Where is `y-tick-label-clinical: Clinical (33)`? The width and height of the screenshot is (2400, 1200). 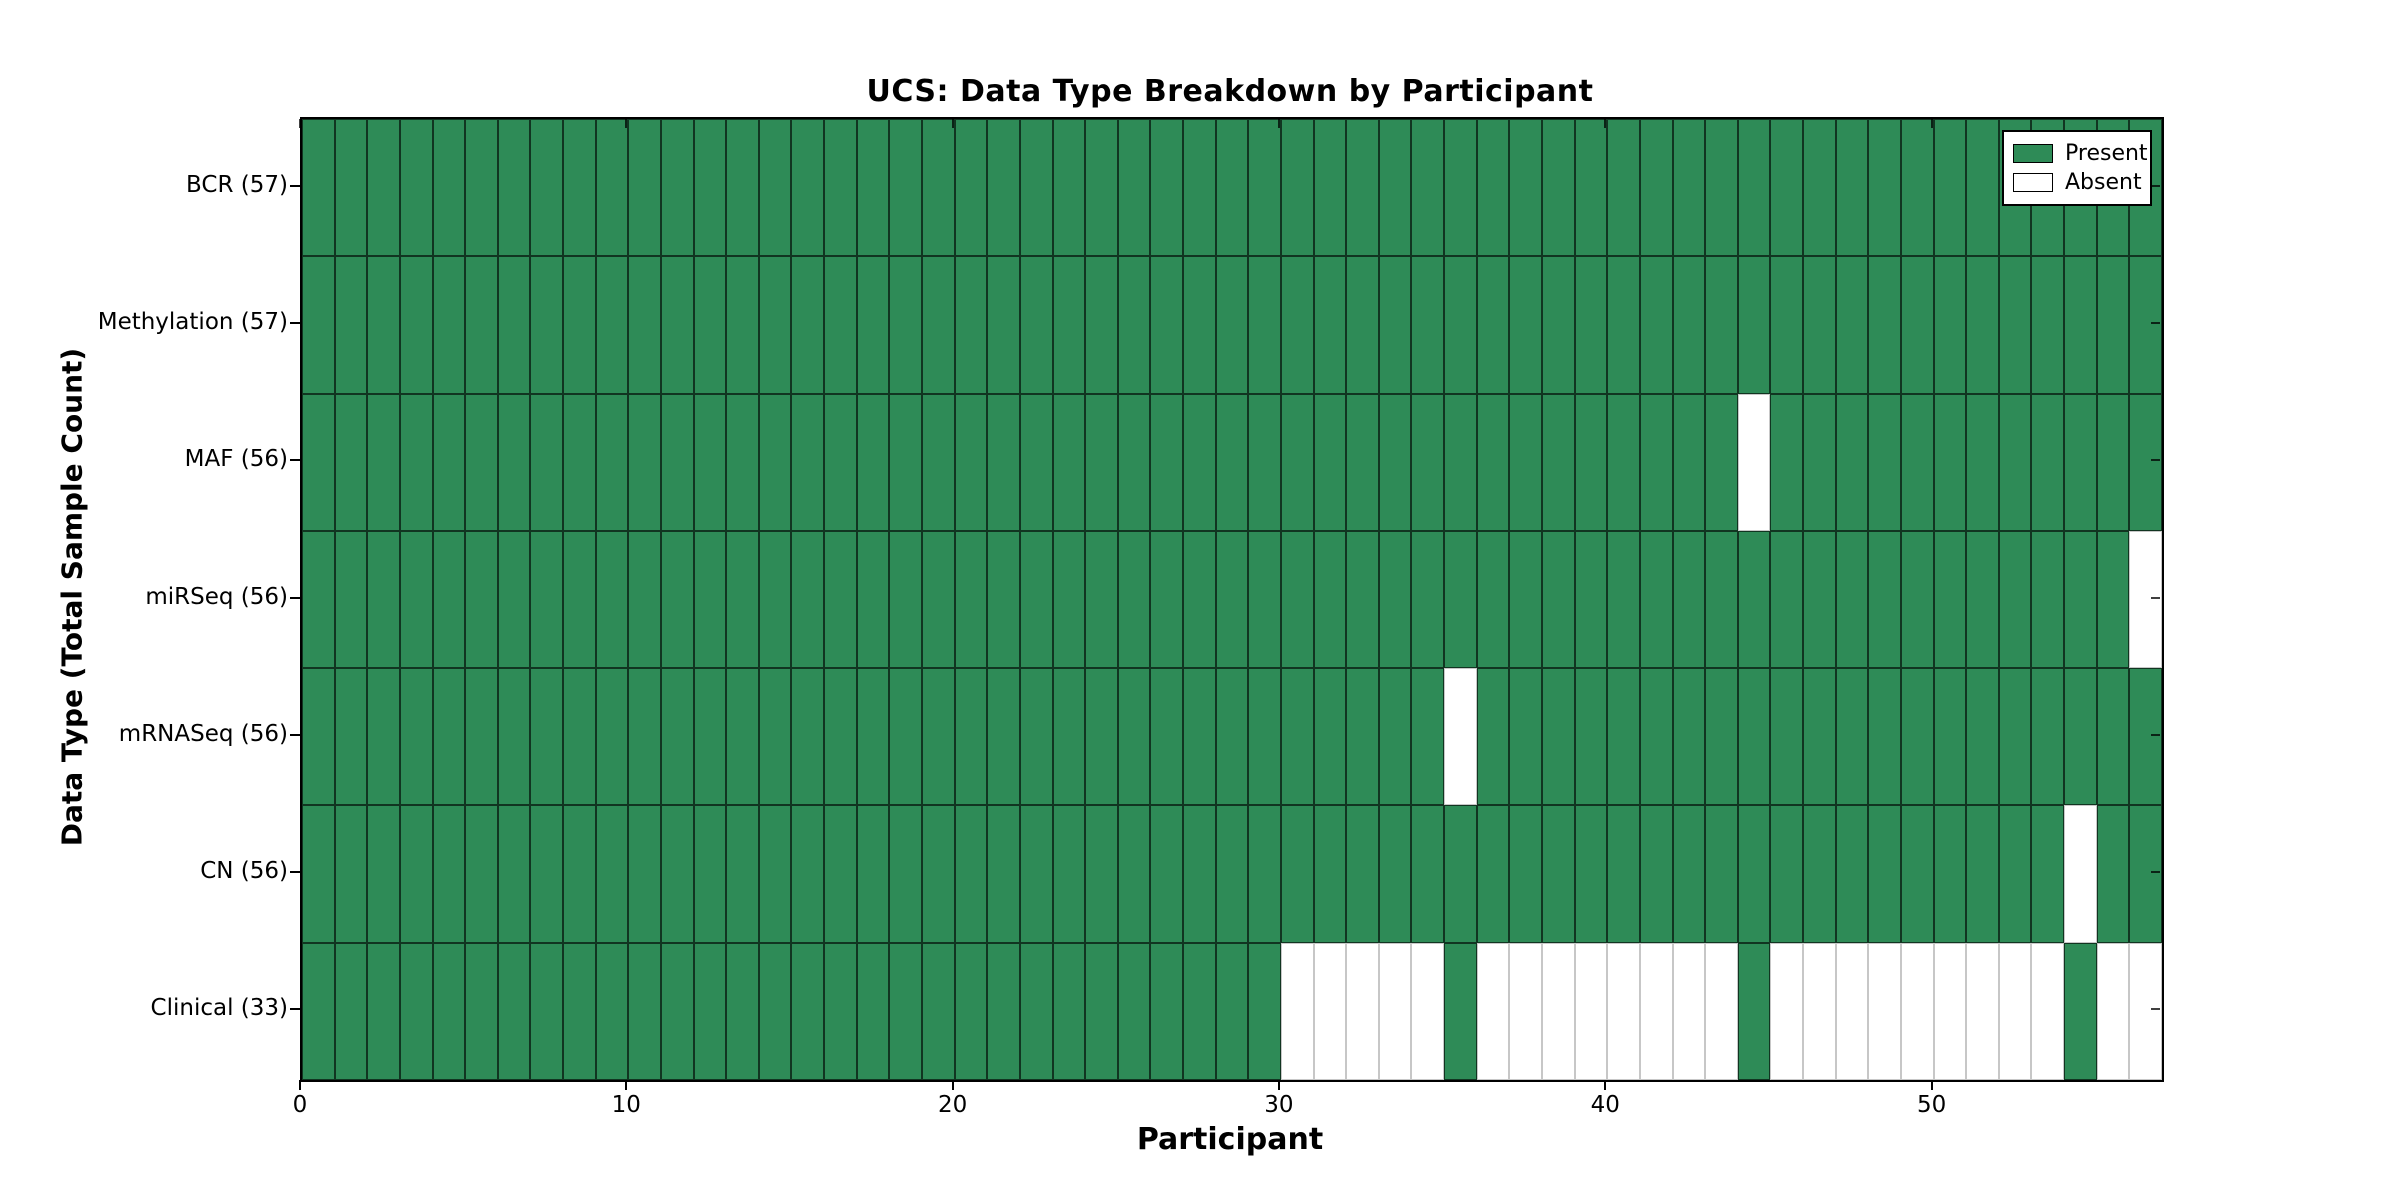 y-tick-label-clinical: Clinical (33) is located at coordinates (219, 1008).